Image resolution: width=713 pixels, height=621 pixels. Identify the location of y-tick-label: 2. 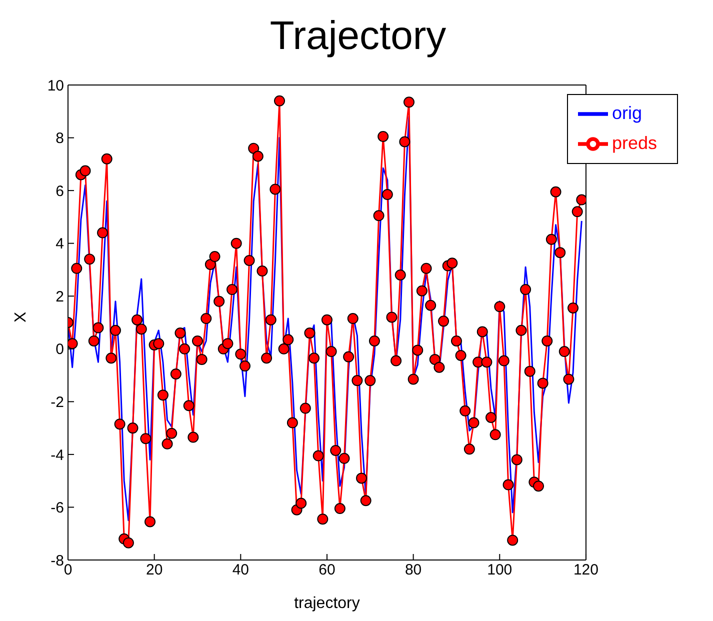
(60, 297).